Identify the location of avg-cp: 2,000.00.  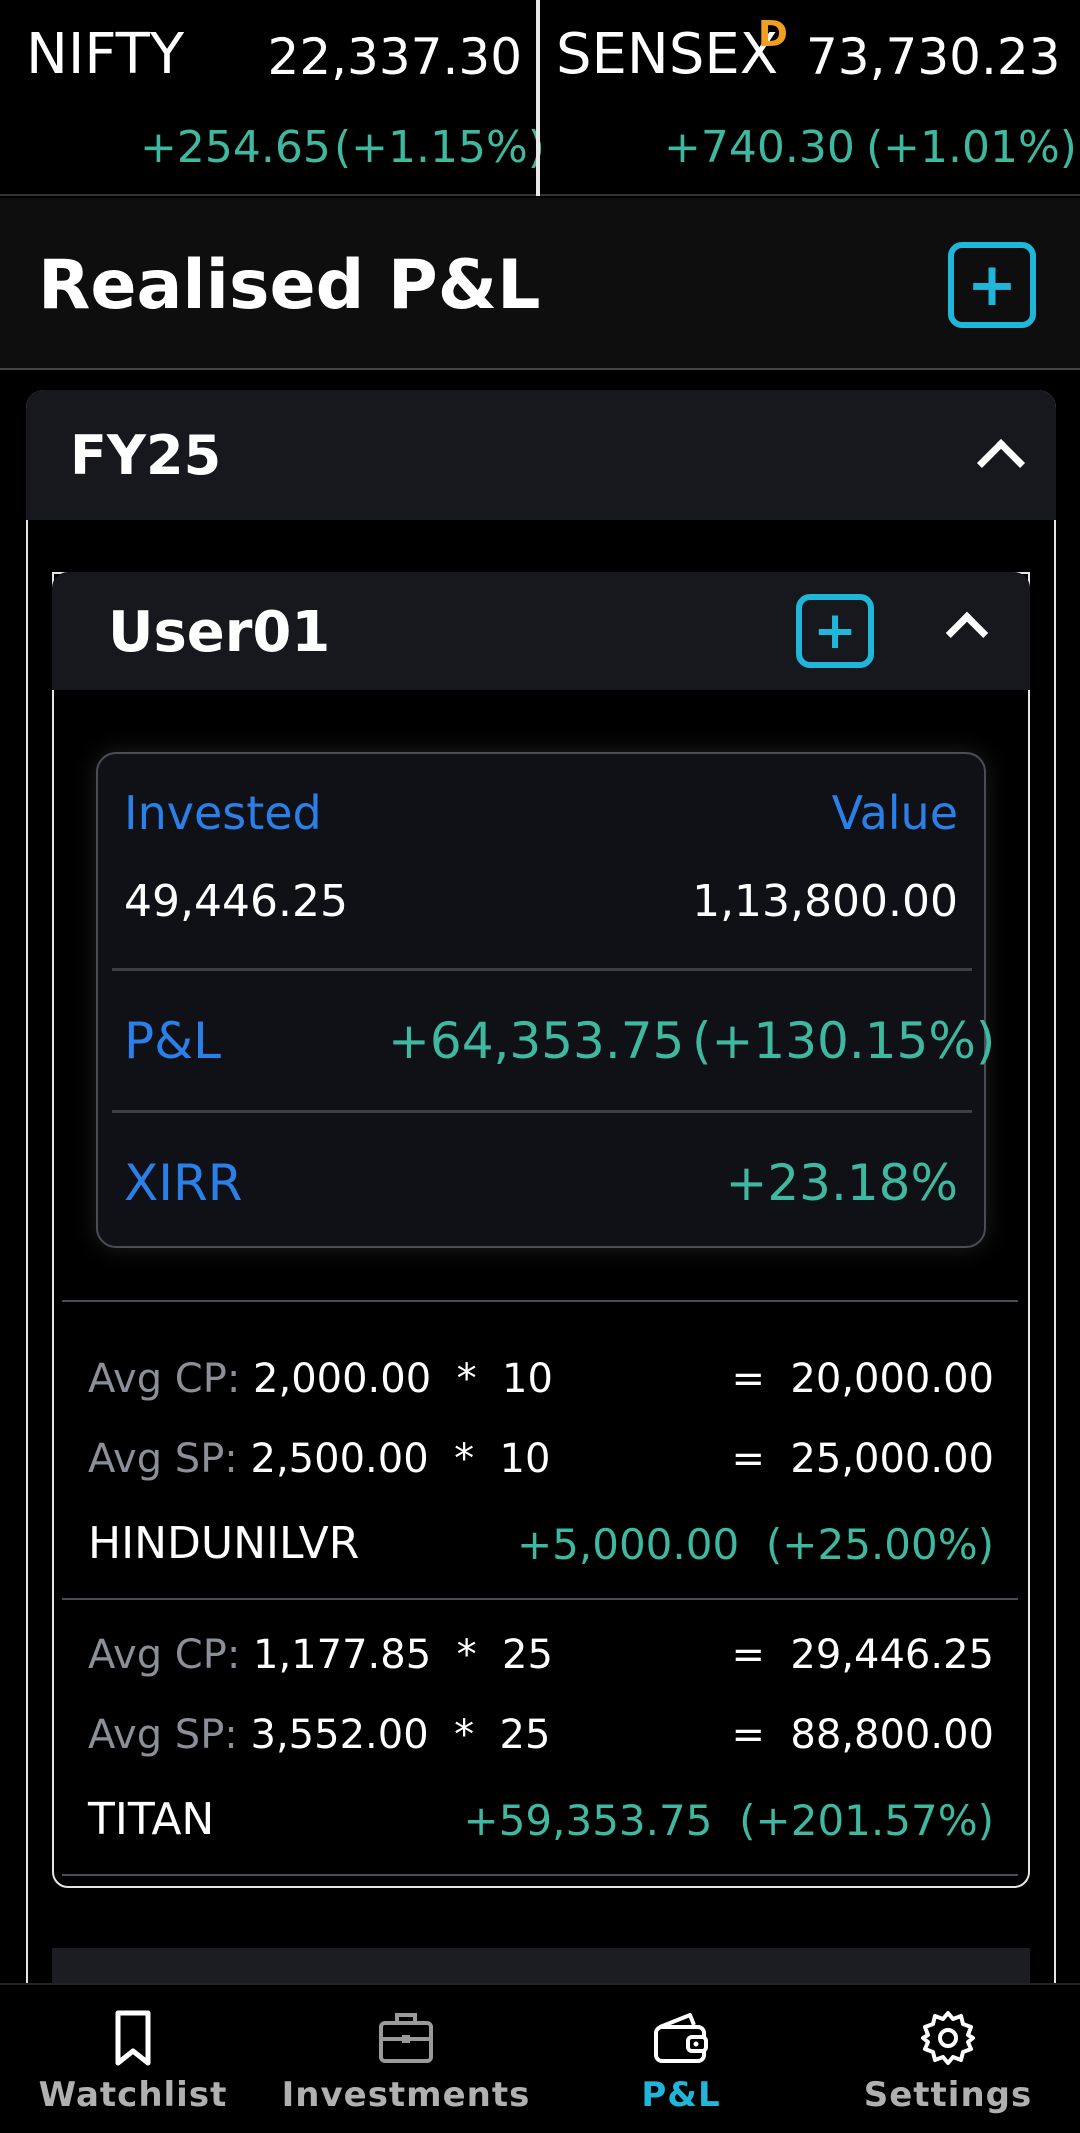
(342, 1379).